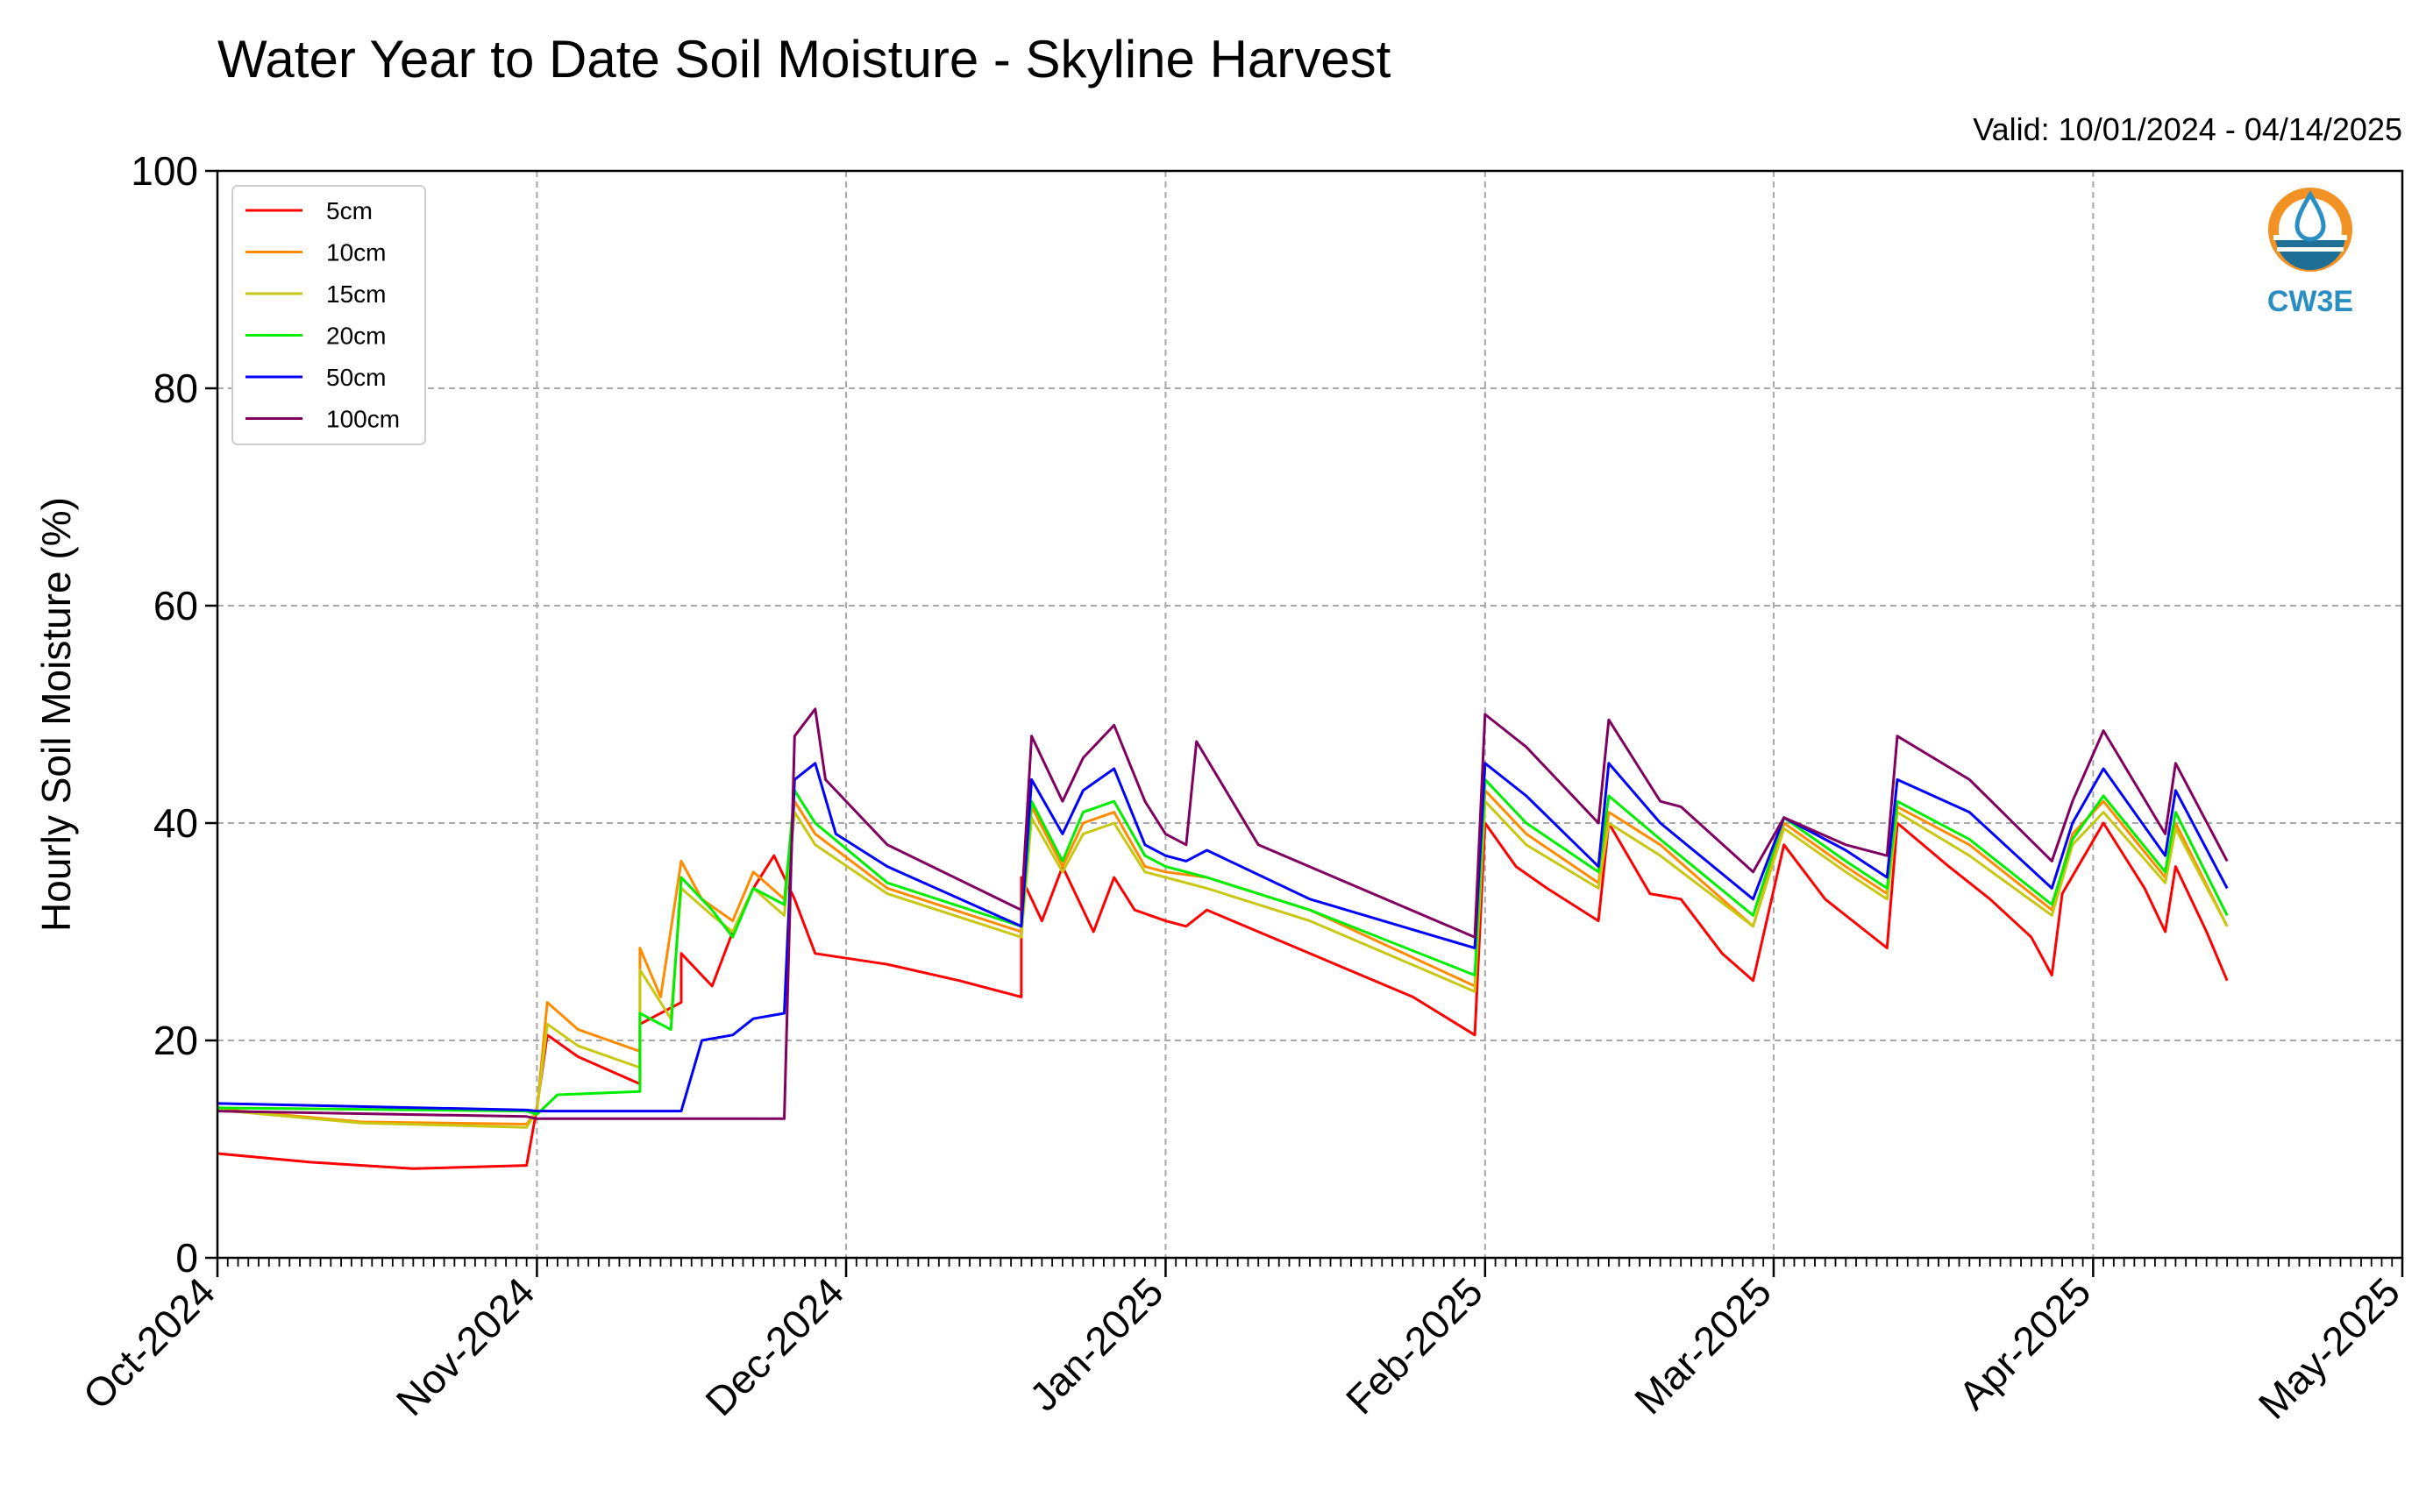 The height and width of the screenshot is (1512, 2426). I want to click on y-tick-label: 0, so click(186, 1258).